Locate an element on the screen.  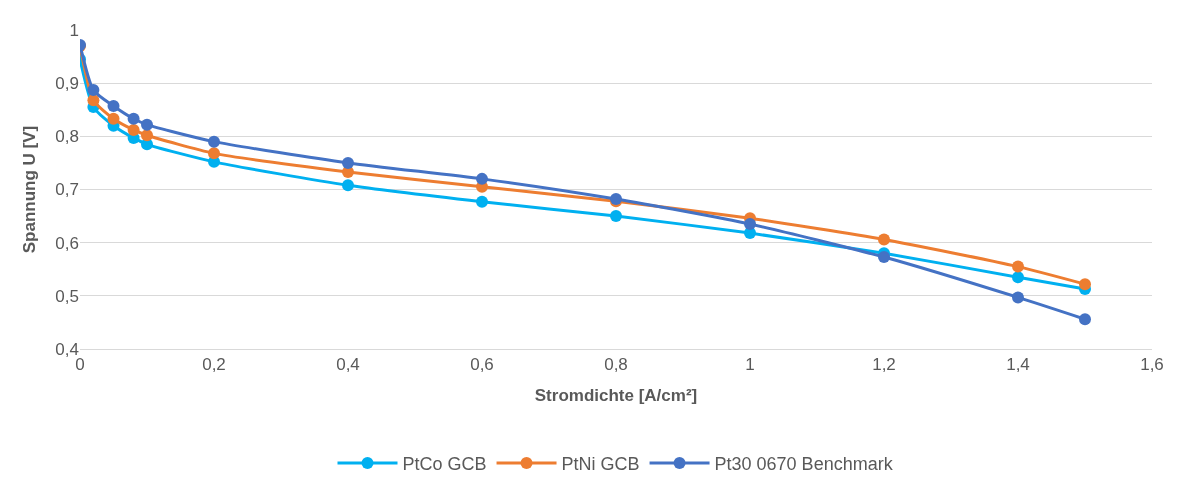
x-tick-label: 0,8 is located at coordinates (616, 365).